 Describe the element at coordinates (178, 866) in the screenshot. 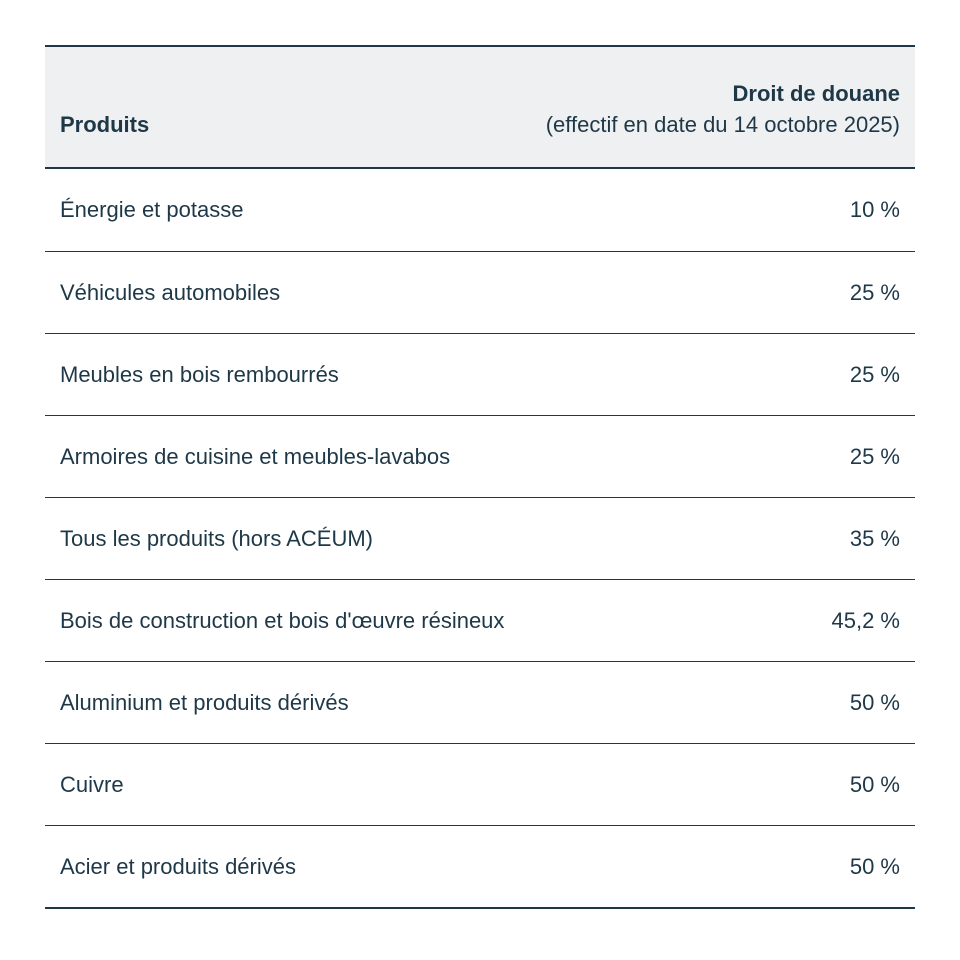

I see `product-cell: Acier et produits dérivés` at that location.